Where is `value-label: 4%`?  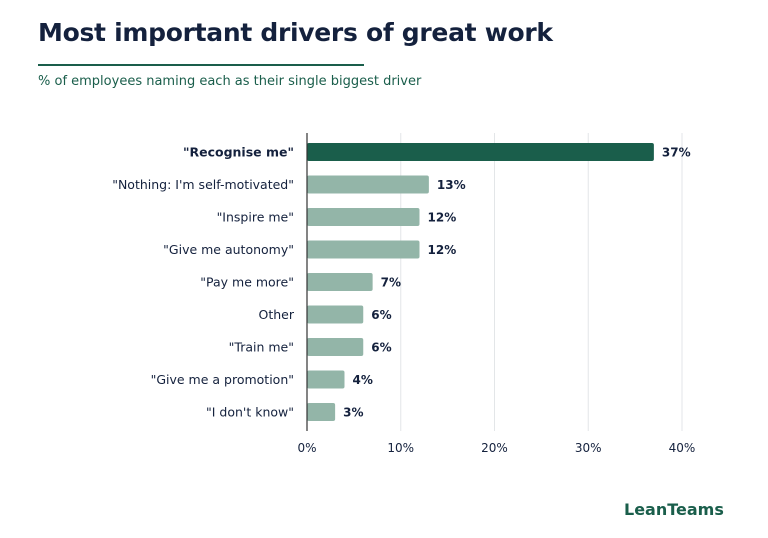 value-label: 4% is located at coordinates (363, 380).